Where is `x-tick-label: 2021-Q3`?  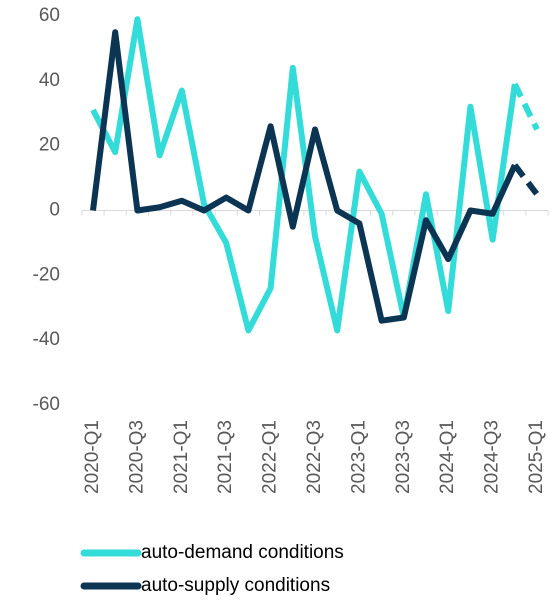
x-tick-label: 2021-Q3 is located at coordinates (225, 457).